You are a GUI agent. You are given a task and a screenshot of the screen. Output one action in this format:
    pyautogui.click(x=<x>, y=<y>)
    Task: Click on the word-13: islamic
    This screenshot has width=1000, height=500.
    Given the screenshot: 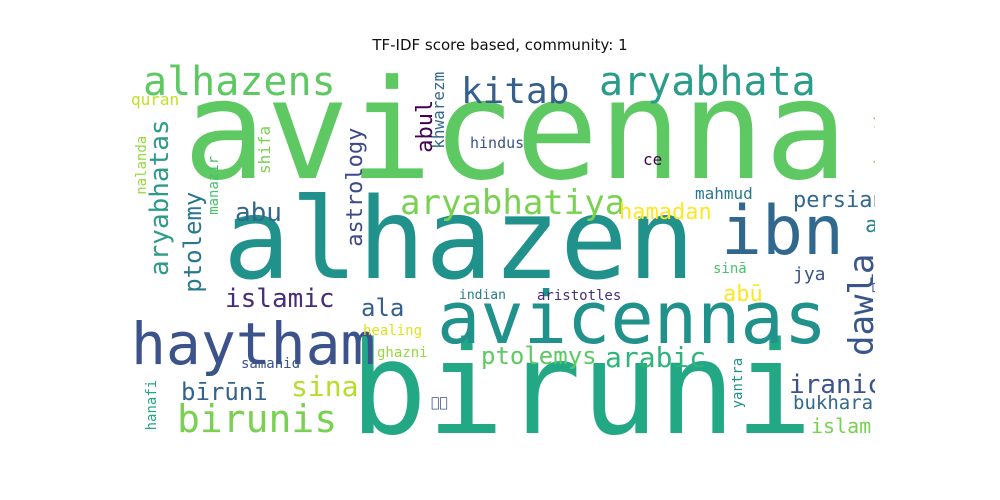 What is the action you would take?
    pyautogui.click(x=280, y=299)
    